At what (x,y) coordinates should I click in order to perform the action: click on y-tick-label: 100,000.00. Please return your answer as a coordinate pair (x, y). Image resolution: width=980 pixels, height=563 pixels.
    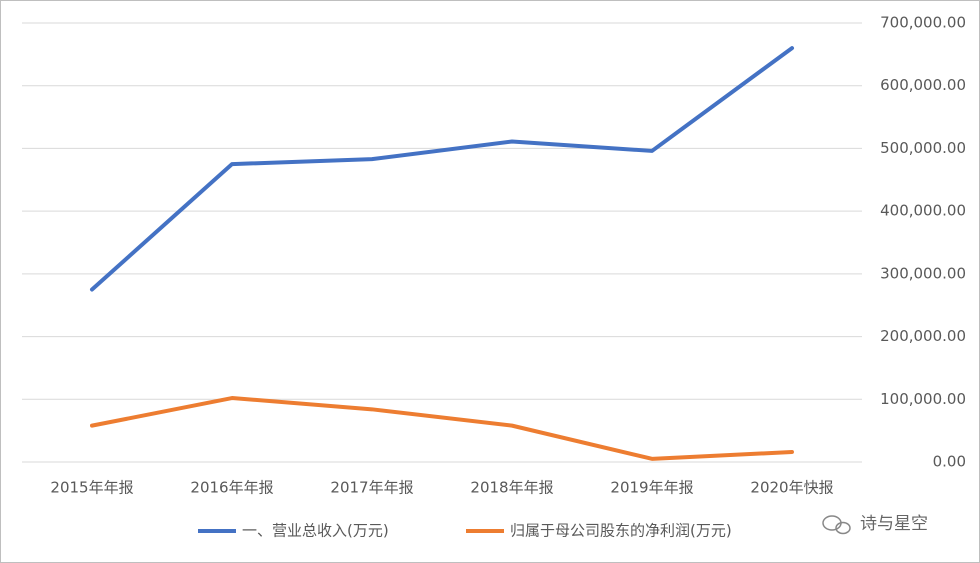
    Looking at the image, I should click on (923, 399).